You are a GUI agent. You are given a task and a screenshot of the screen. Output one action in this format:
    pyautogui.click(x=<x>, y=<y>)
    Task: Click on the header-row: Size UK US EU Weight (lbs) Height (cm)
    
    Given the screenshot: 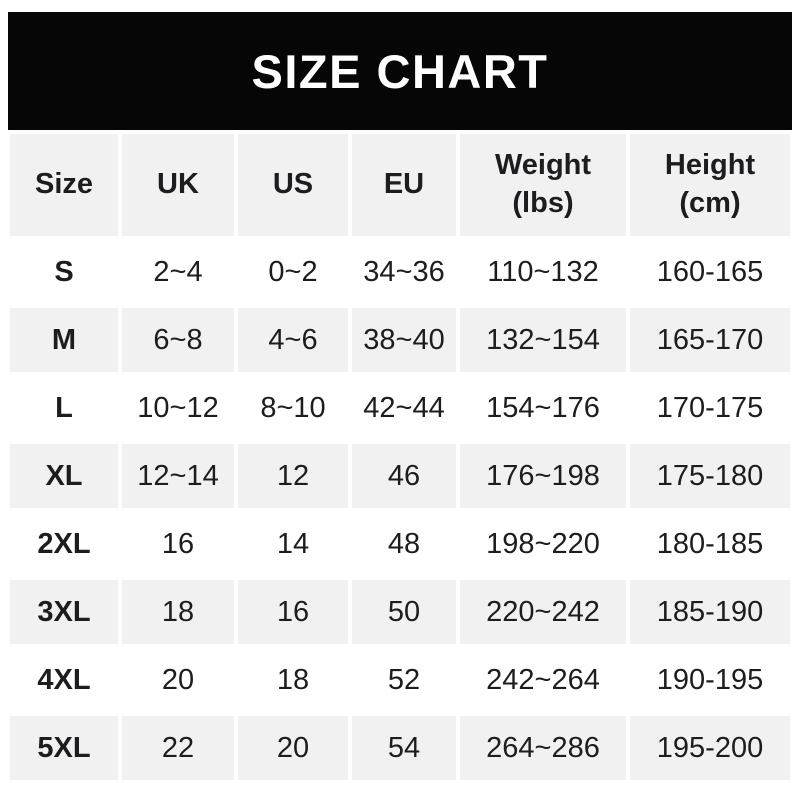 What is the action you would take?
    pyautogui.click(x=400, y=185)
    